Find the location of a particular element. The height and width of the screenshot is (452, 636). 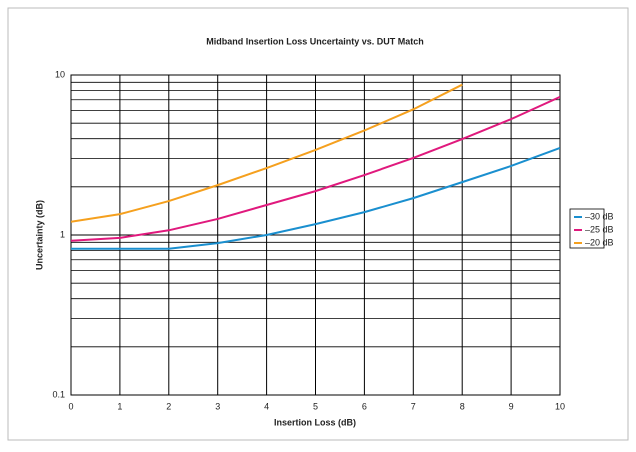

x-axis-label: Insertion Loss (dB) is located at coordinates (315, 422).